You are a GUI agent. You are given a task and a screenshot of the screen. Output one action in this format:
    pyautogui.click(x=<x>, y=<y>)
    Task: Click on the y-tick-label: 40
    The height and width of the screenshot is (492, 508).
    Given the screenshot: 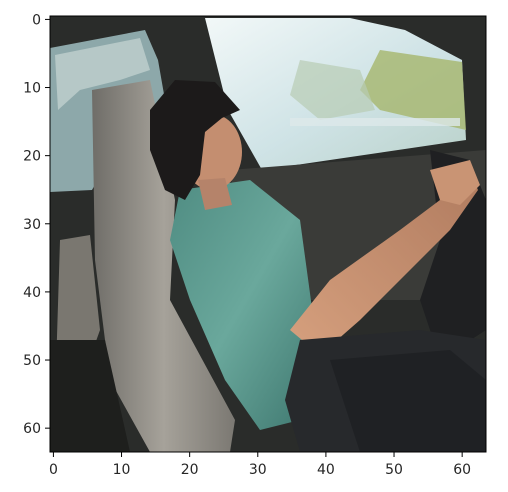 What is the action you would take?
    pyautogui.click(x=32, y=293)
    